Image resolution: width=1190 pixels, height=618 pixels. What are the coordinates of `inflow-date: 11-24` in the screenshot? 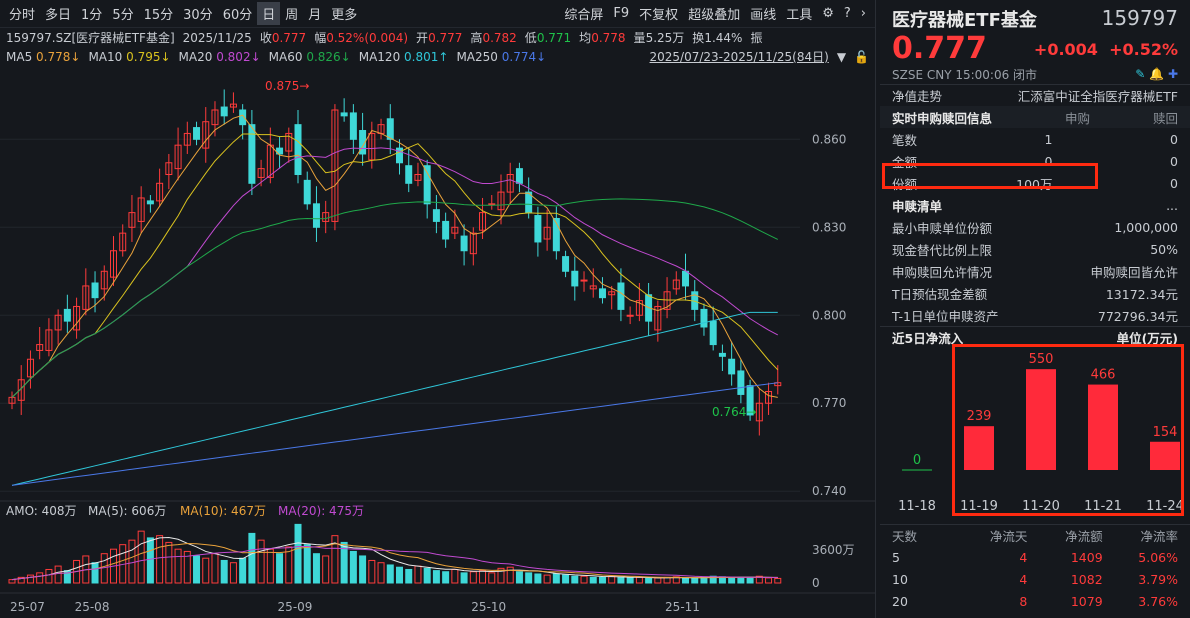 It's located at (1165, 506).